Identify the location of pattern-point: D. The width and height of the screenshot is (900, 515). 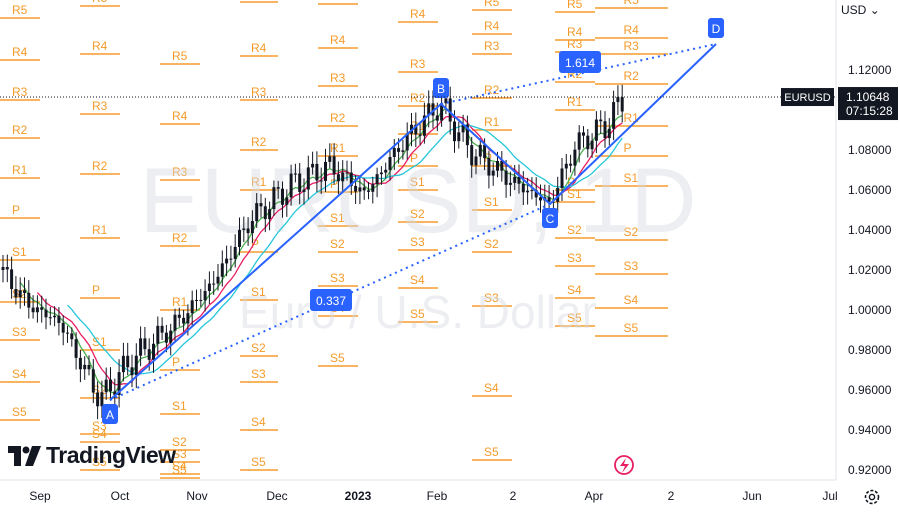
(716, 28).